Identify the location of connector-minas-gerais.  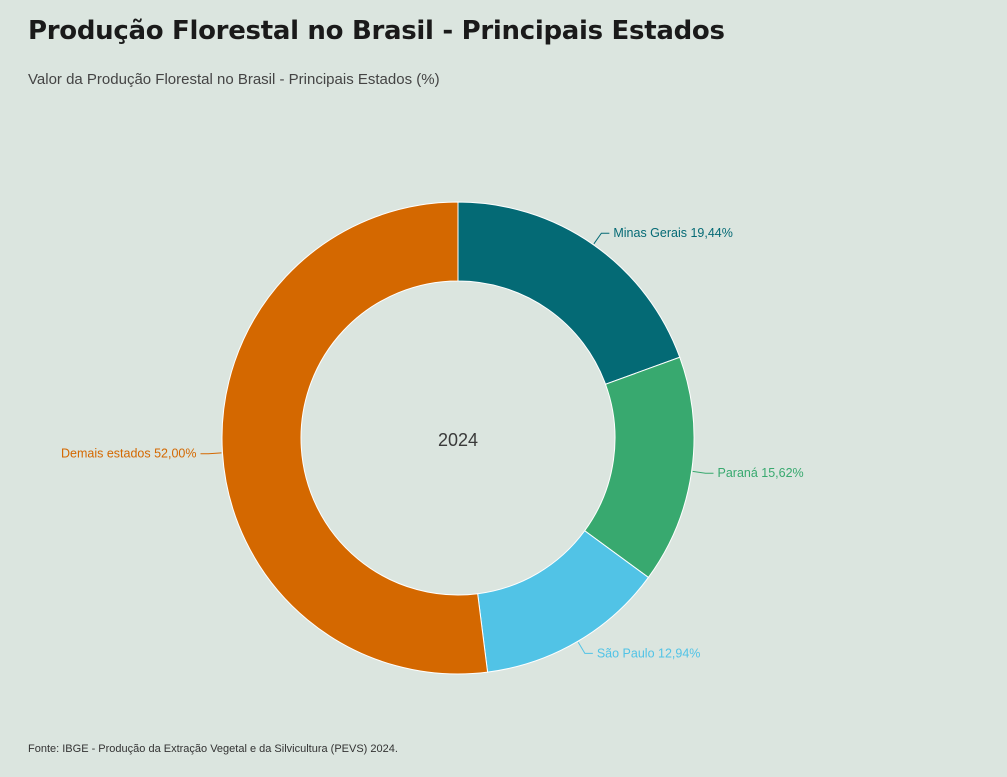
(601, 238).